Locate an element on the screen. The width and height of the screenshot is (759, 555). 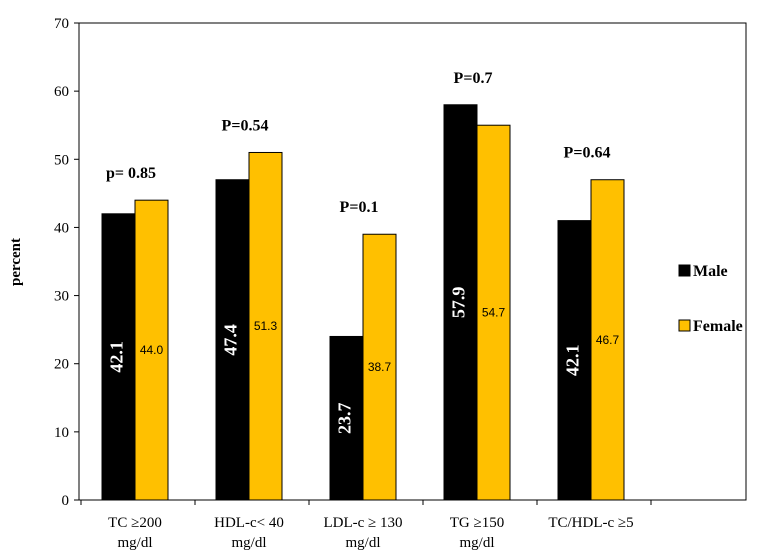
legend-swatch-male is located at coordinates (684, 270).